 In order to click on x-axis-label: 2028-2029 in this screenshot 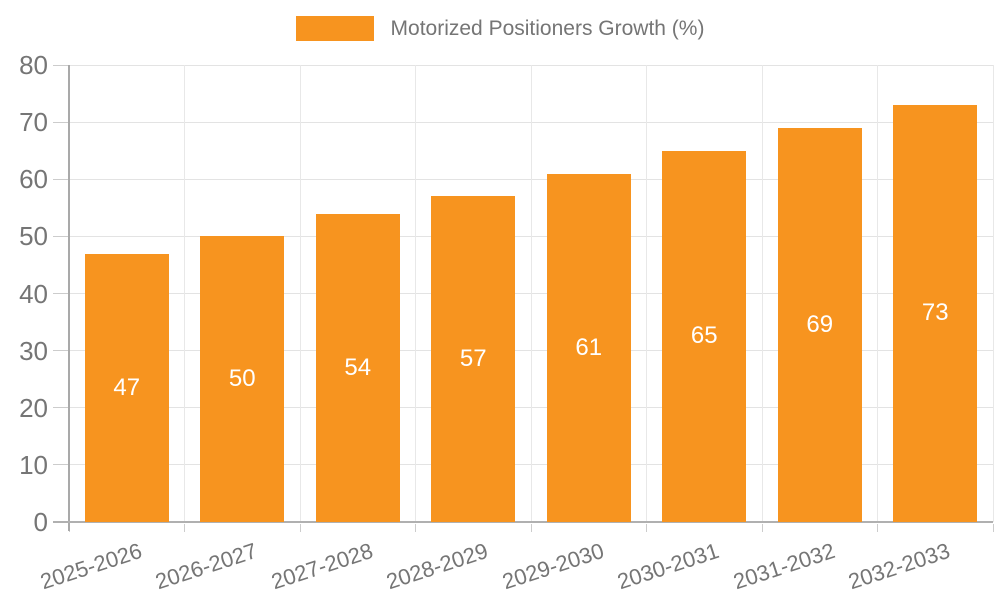, I will do `click(437, 566)`.